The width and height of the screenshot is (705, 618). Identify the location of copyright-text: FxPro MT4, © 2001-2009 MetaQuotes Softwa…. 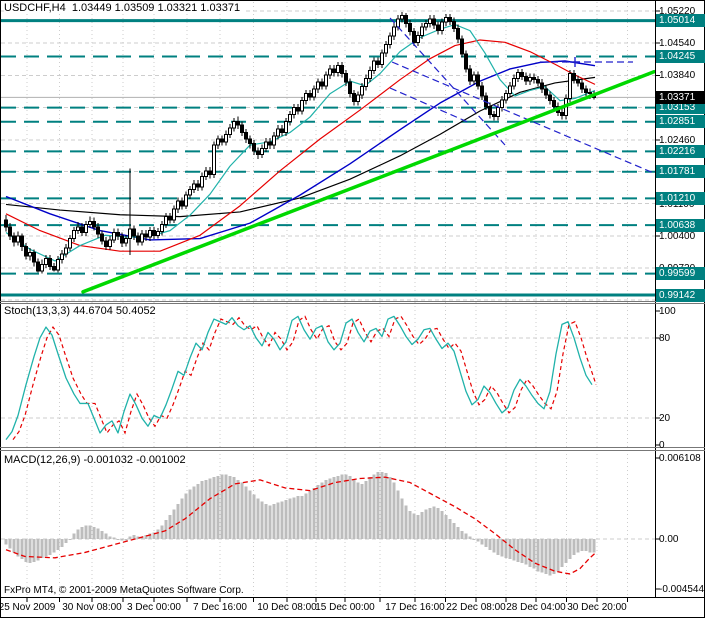
(124, 590).